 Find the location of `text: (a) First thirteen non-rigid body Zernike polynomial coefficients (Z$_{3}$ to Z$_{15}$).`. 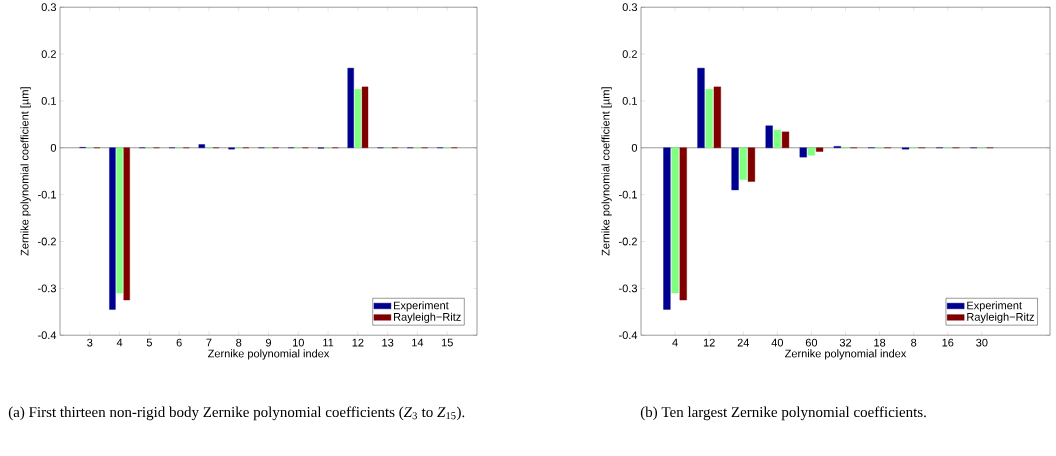

text: (a) First thirteen non-rigid body Zernike polynomial coefficients (Z$_{3}$ to Z$_{15}$). is located at coordinates (236, 413).